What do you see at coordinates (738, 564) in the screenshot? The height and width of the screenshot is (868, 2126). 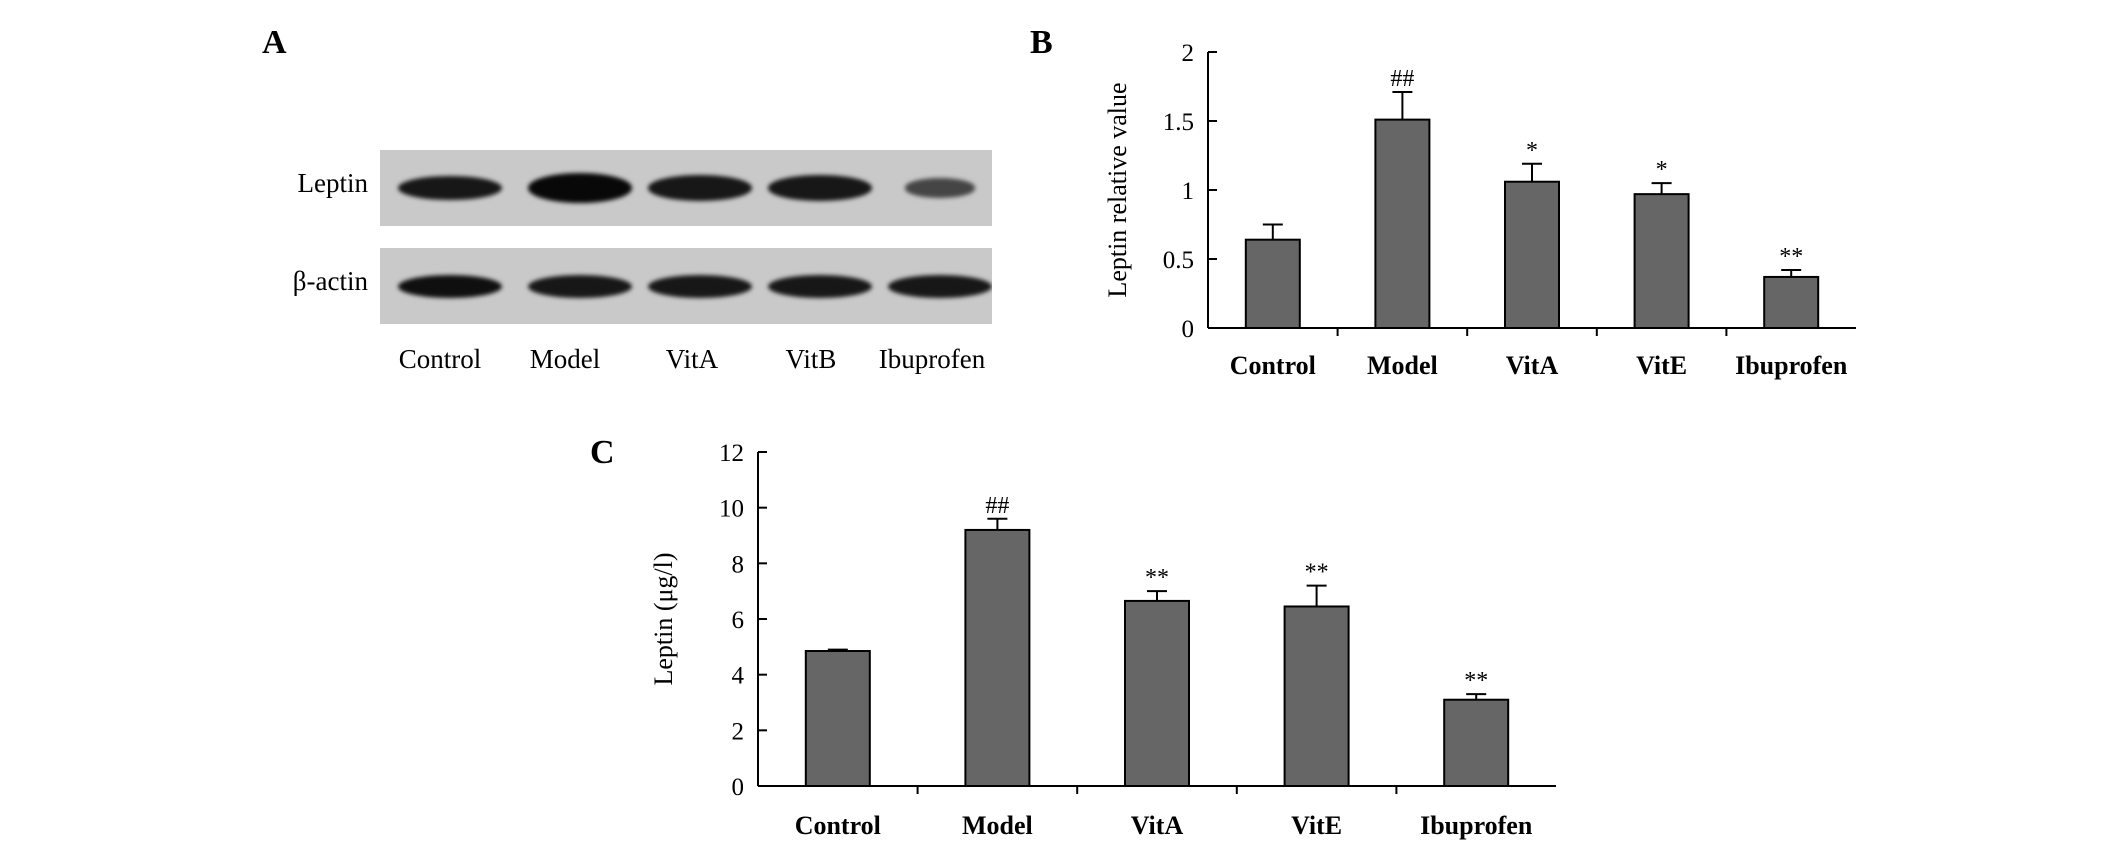 I see `panel-c-y-tick-label: 8` at bounding box center [738, 564].